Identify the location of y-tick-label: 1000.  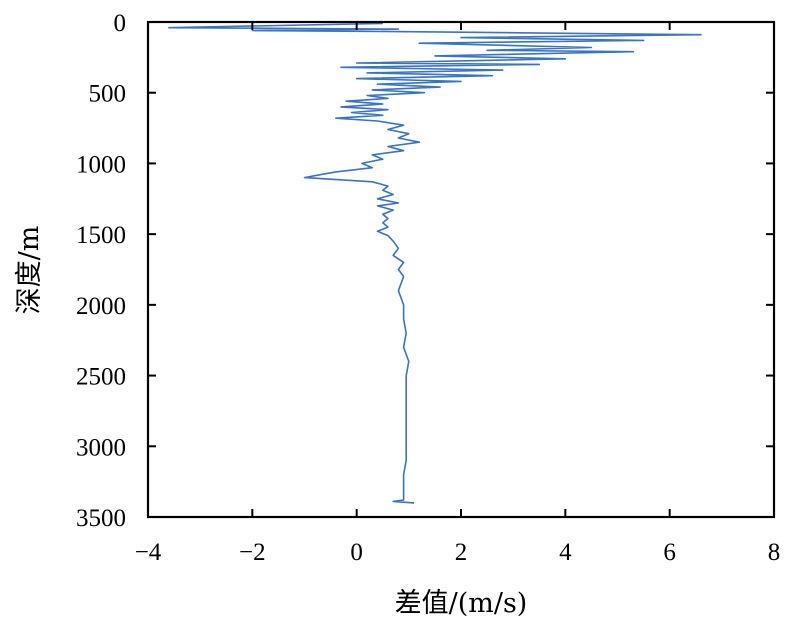
(101, 164).